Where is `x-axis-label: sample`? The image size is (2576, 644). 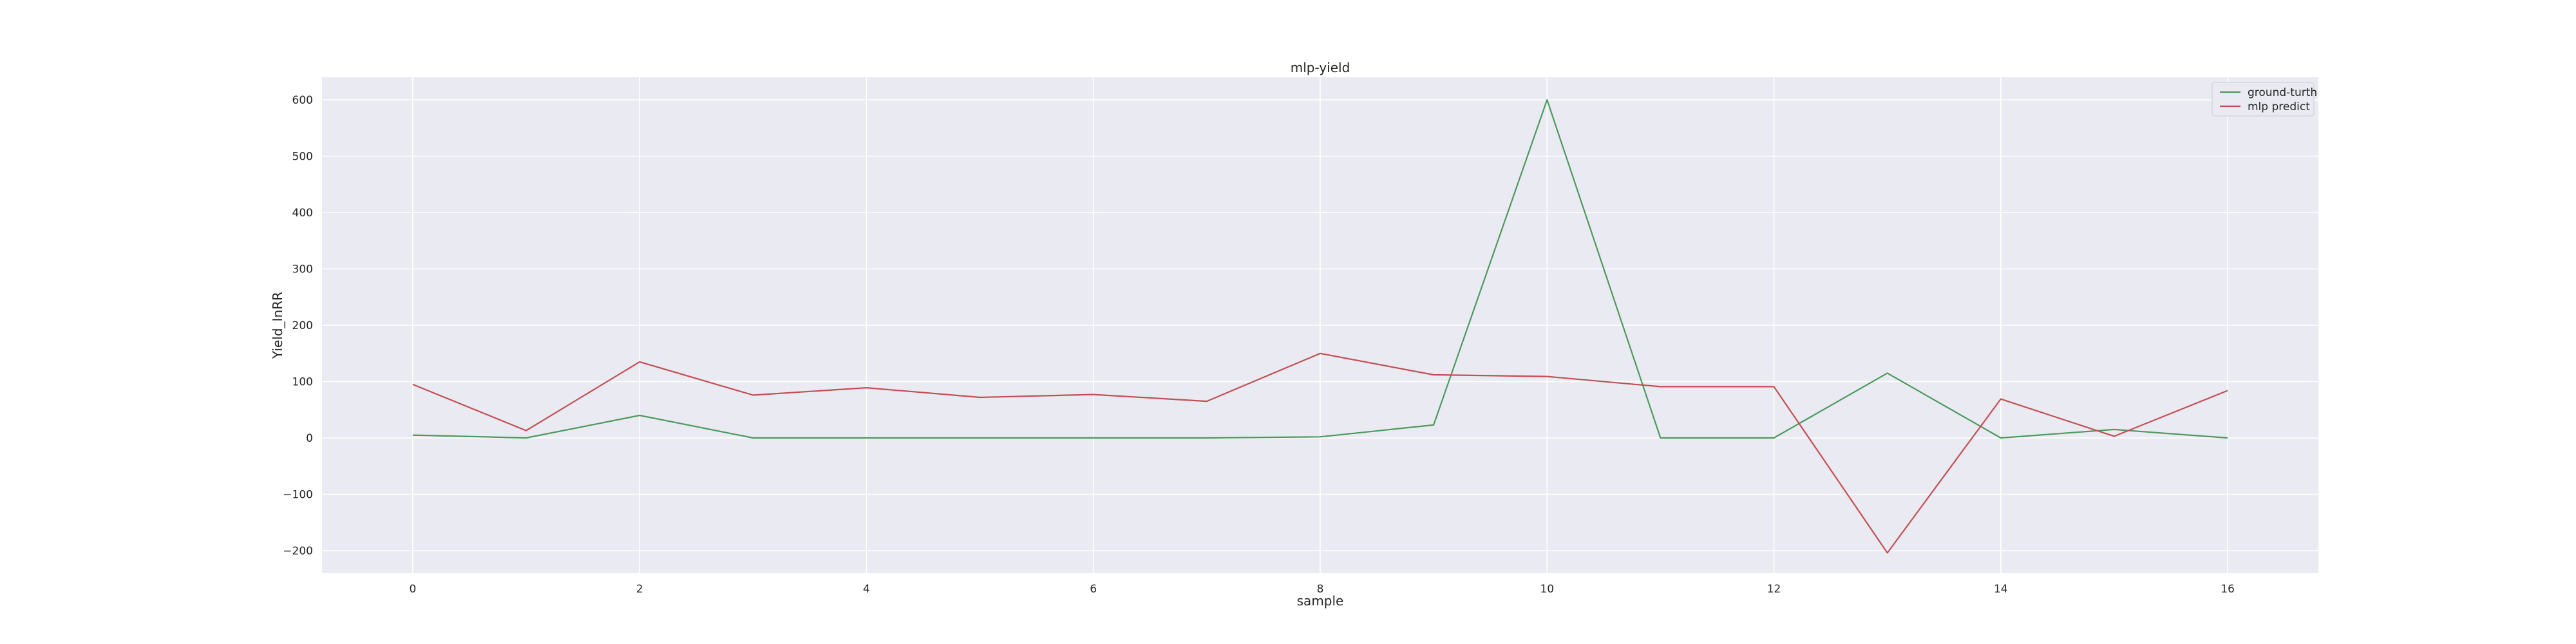 x-axis-label: sample is located at coordinates (1320, 601).